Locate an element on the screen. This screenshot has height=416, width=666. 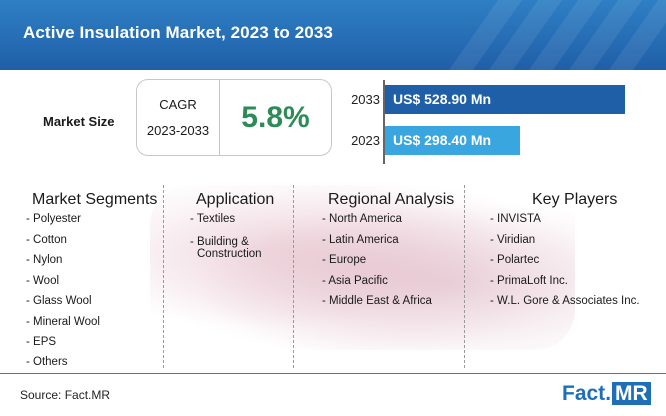
cagr-value: 5.8% is located at coordinates (275, 117).